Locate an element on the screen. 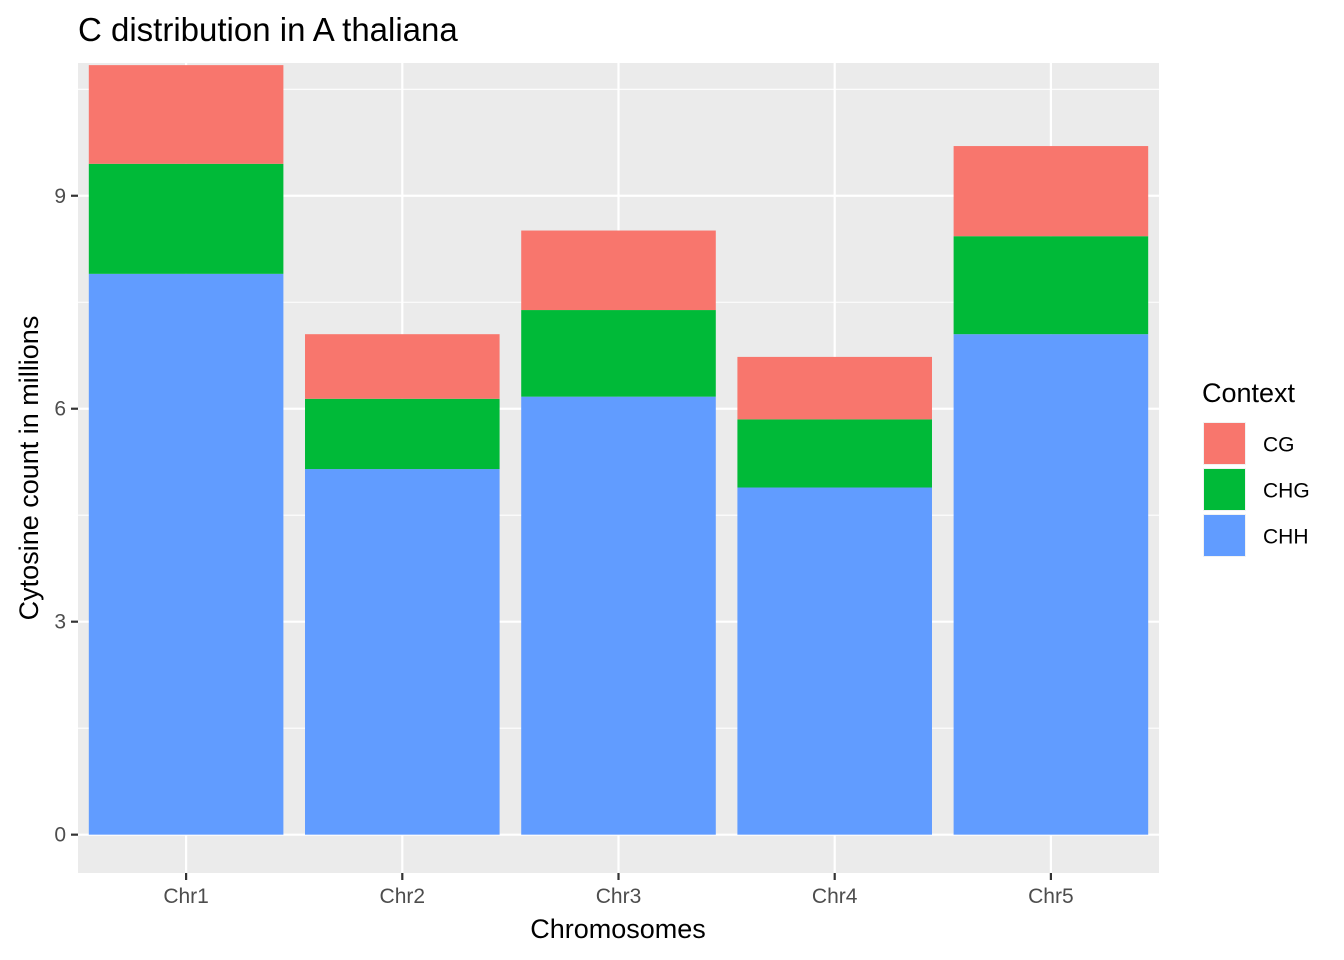  legend-swatch-cg is located at coordinates (1224, 443).